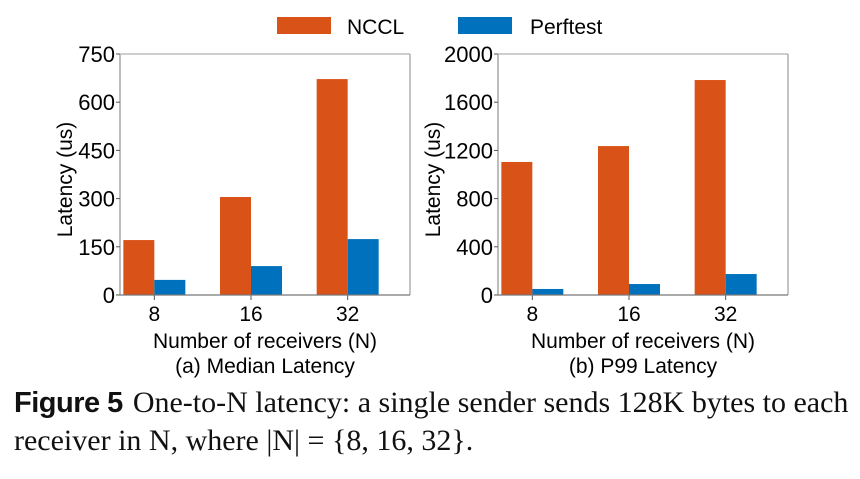 The image size is (860, 479). I want to click on y-tick-label: 450, so click(96, 150).